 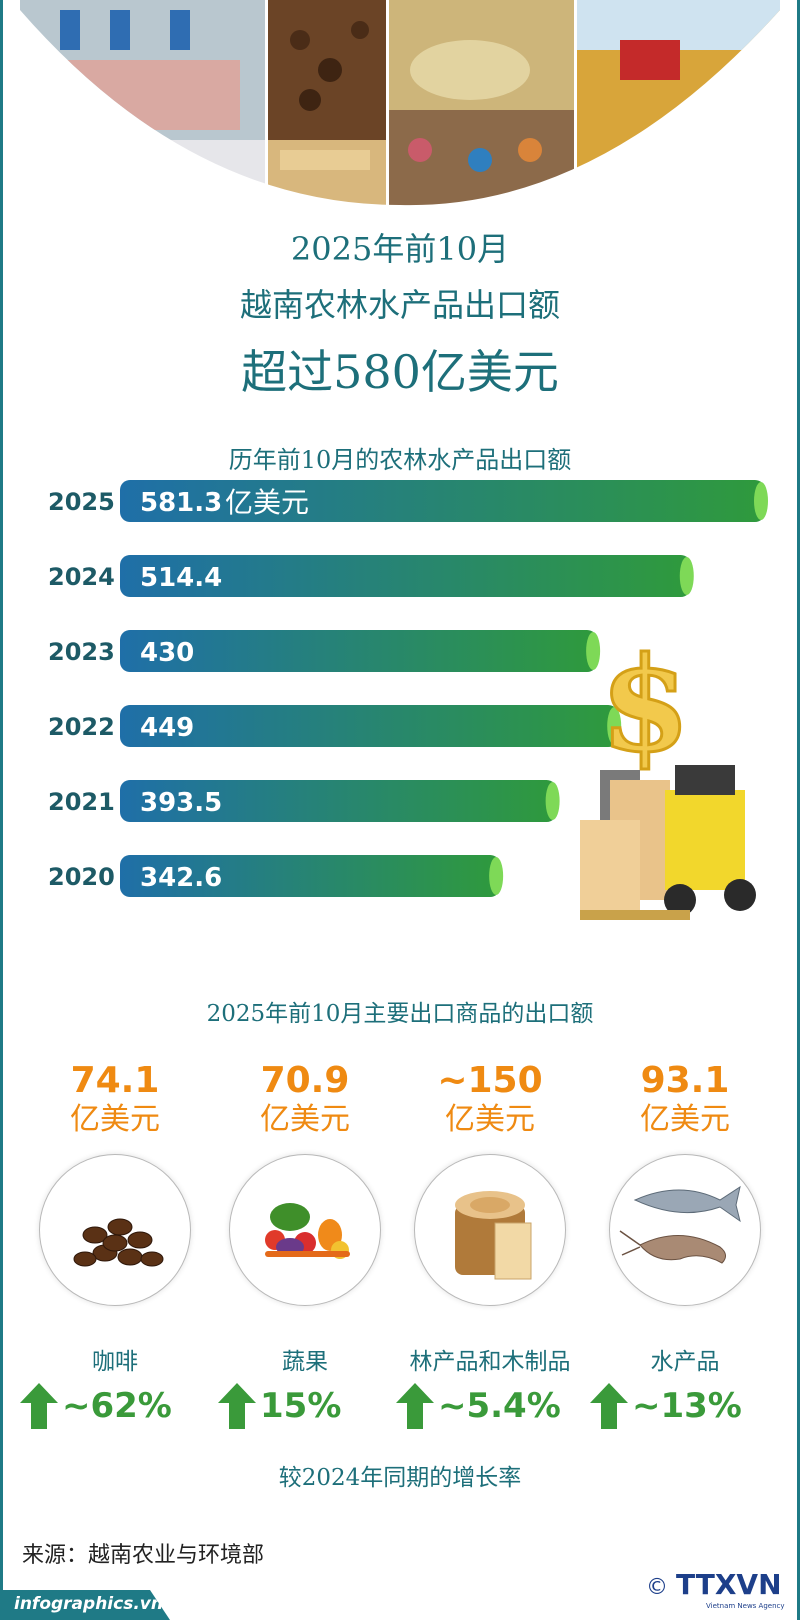 What do you see at coordinates (685, 1080) in the screenshot?
I see `commodity-value: 93.1` at bounding box center [685, 1080].